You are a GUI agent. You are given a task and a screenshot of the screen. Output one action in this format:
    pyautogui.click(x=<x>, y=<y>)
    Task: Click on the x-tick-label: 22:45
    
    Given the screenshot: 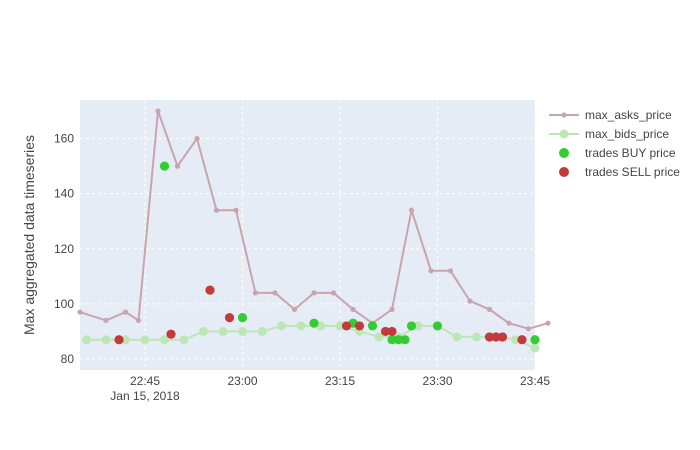 What is the action you would take?
    pyautogui.click(x=145, y=381)
    